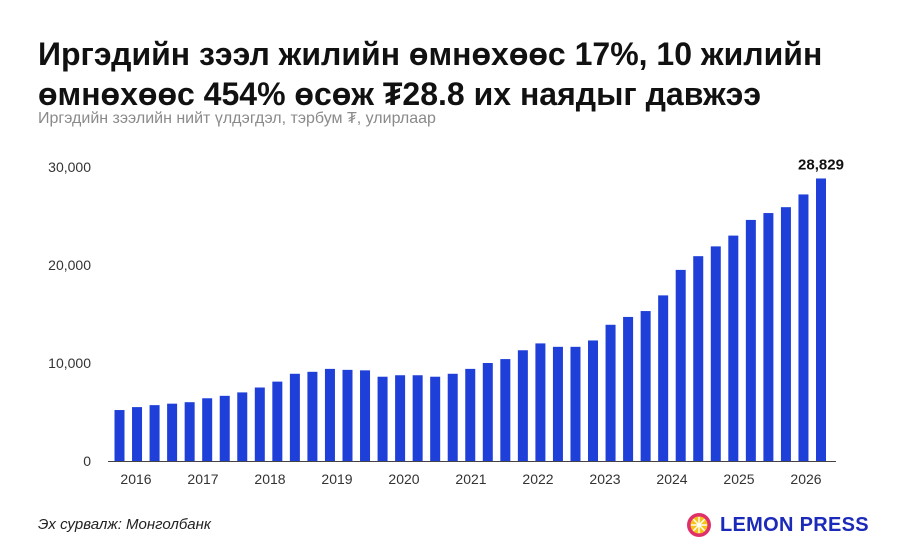  Describe the element at coordinates (202, 479) in the screenshot. I see `x-tick-label: 2017` at that location.